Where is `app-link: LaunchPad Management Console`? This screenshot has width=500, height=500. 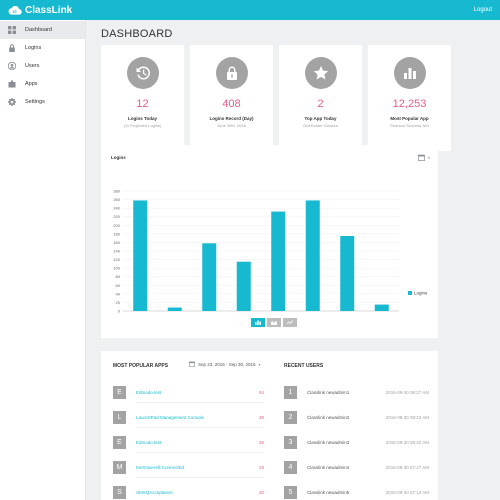
app-link: LaunchPad Management Console is located at coordinates (170, 417).